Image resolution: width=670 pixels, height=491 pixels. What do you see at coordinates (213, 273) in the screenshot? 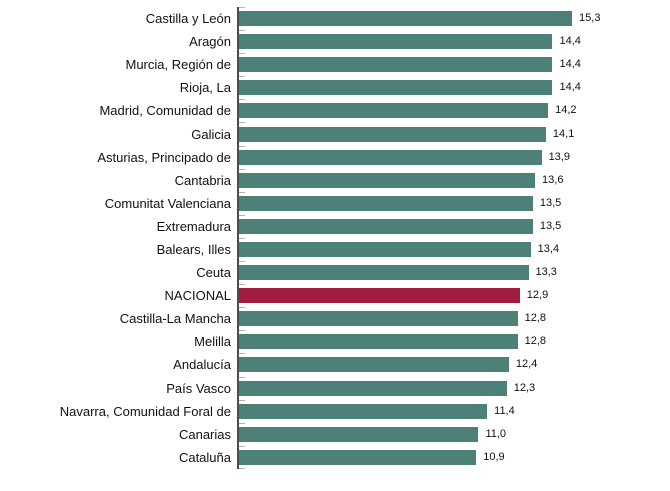
I see `category-label: Ceuta` at bounding box center [213, 273].